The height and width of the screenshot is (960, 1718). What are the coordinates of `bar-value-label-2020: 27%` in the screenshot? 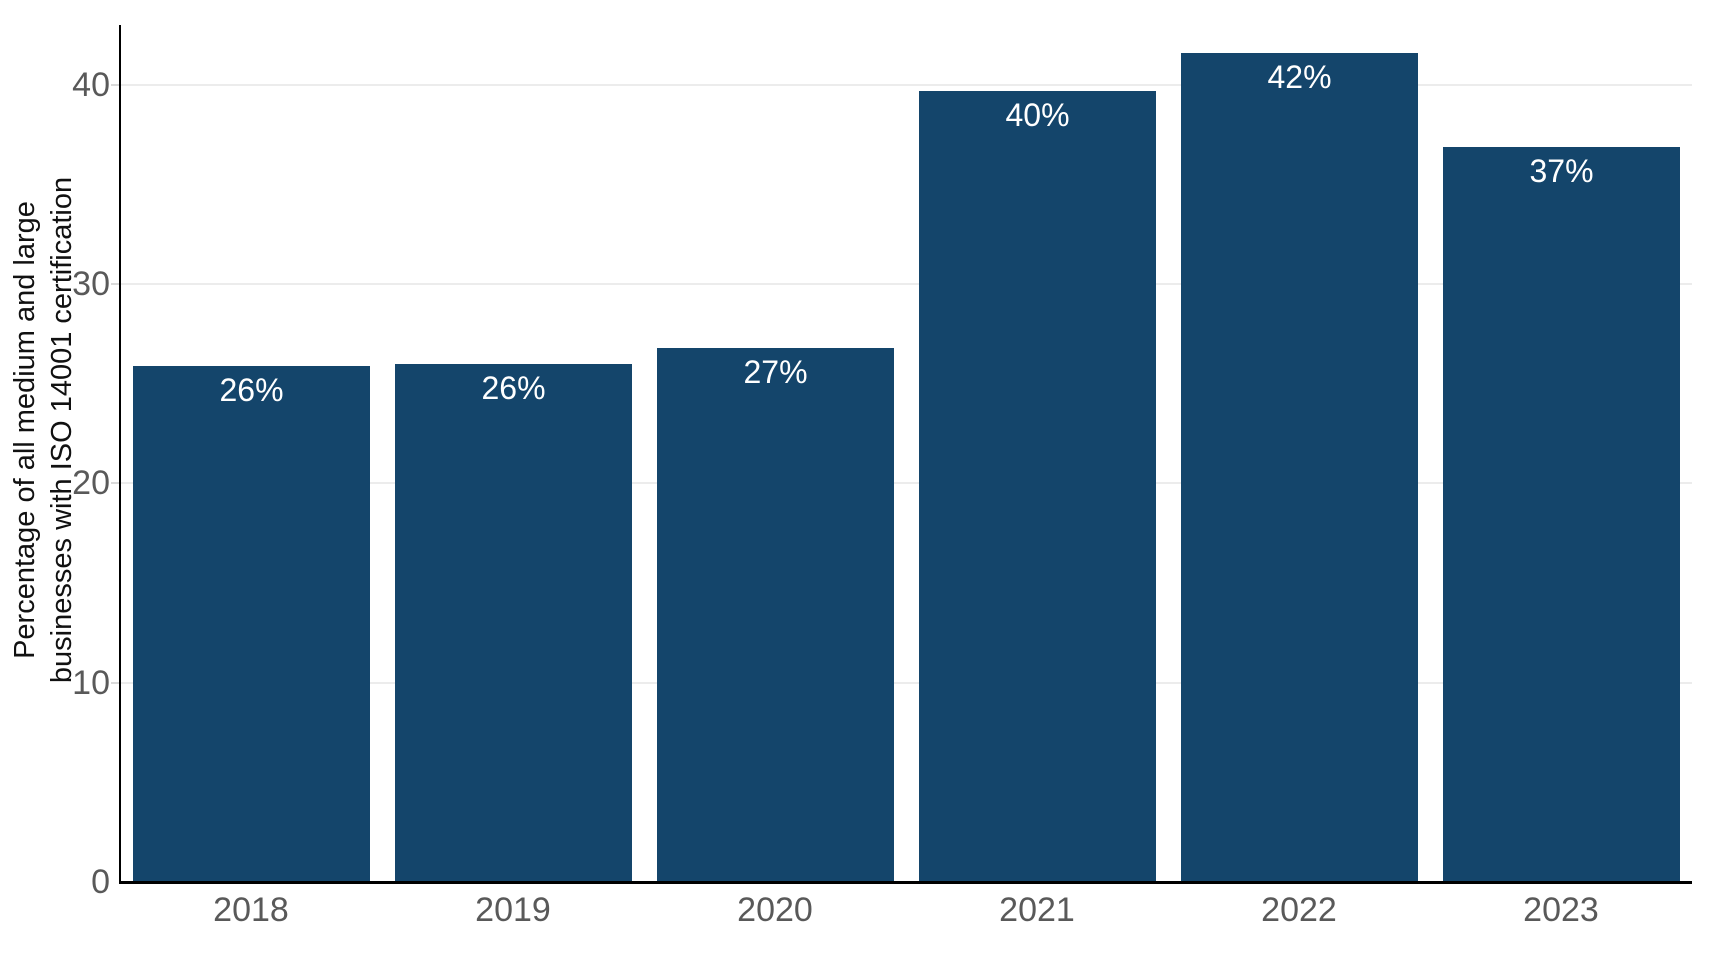 It's located at (775, 372).